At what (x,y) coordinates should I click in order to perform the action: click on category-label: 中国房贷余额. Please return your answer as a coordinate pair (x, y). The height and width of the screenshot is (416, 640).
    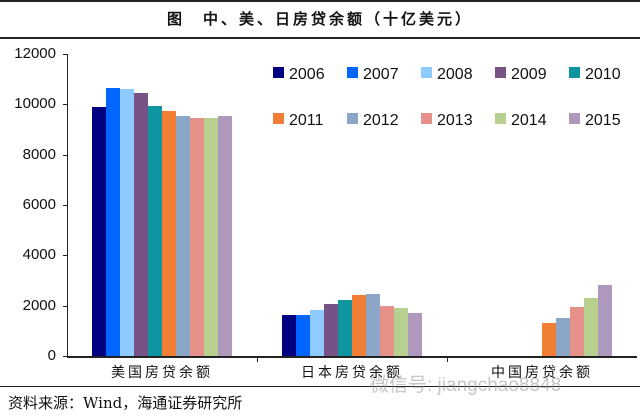
    Looking at the image, I should click on (542, 373).